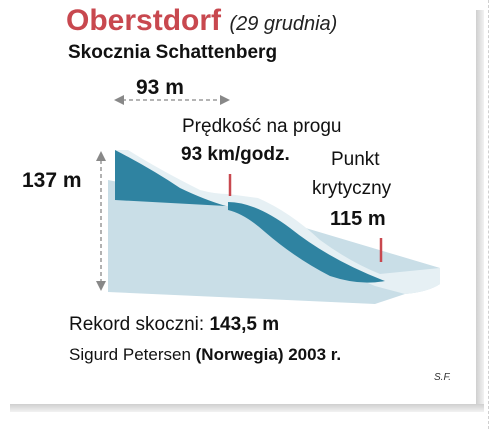  What do you see at coordinates (262, 126) in the screenshot?
I see `takeoff-speed-label: Prędkość na progu` at bounding box center [262, 126].